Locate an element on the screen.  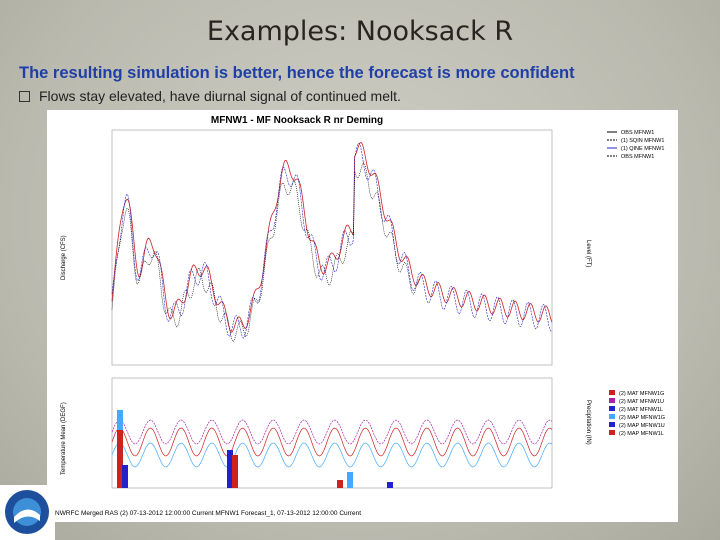
legend-label: (1) SQIN MFNW1 is located at coordinates (642, 141).